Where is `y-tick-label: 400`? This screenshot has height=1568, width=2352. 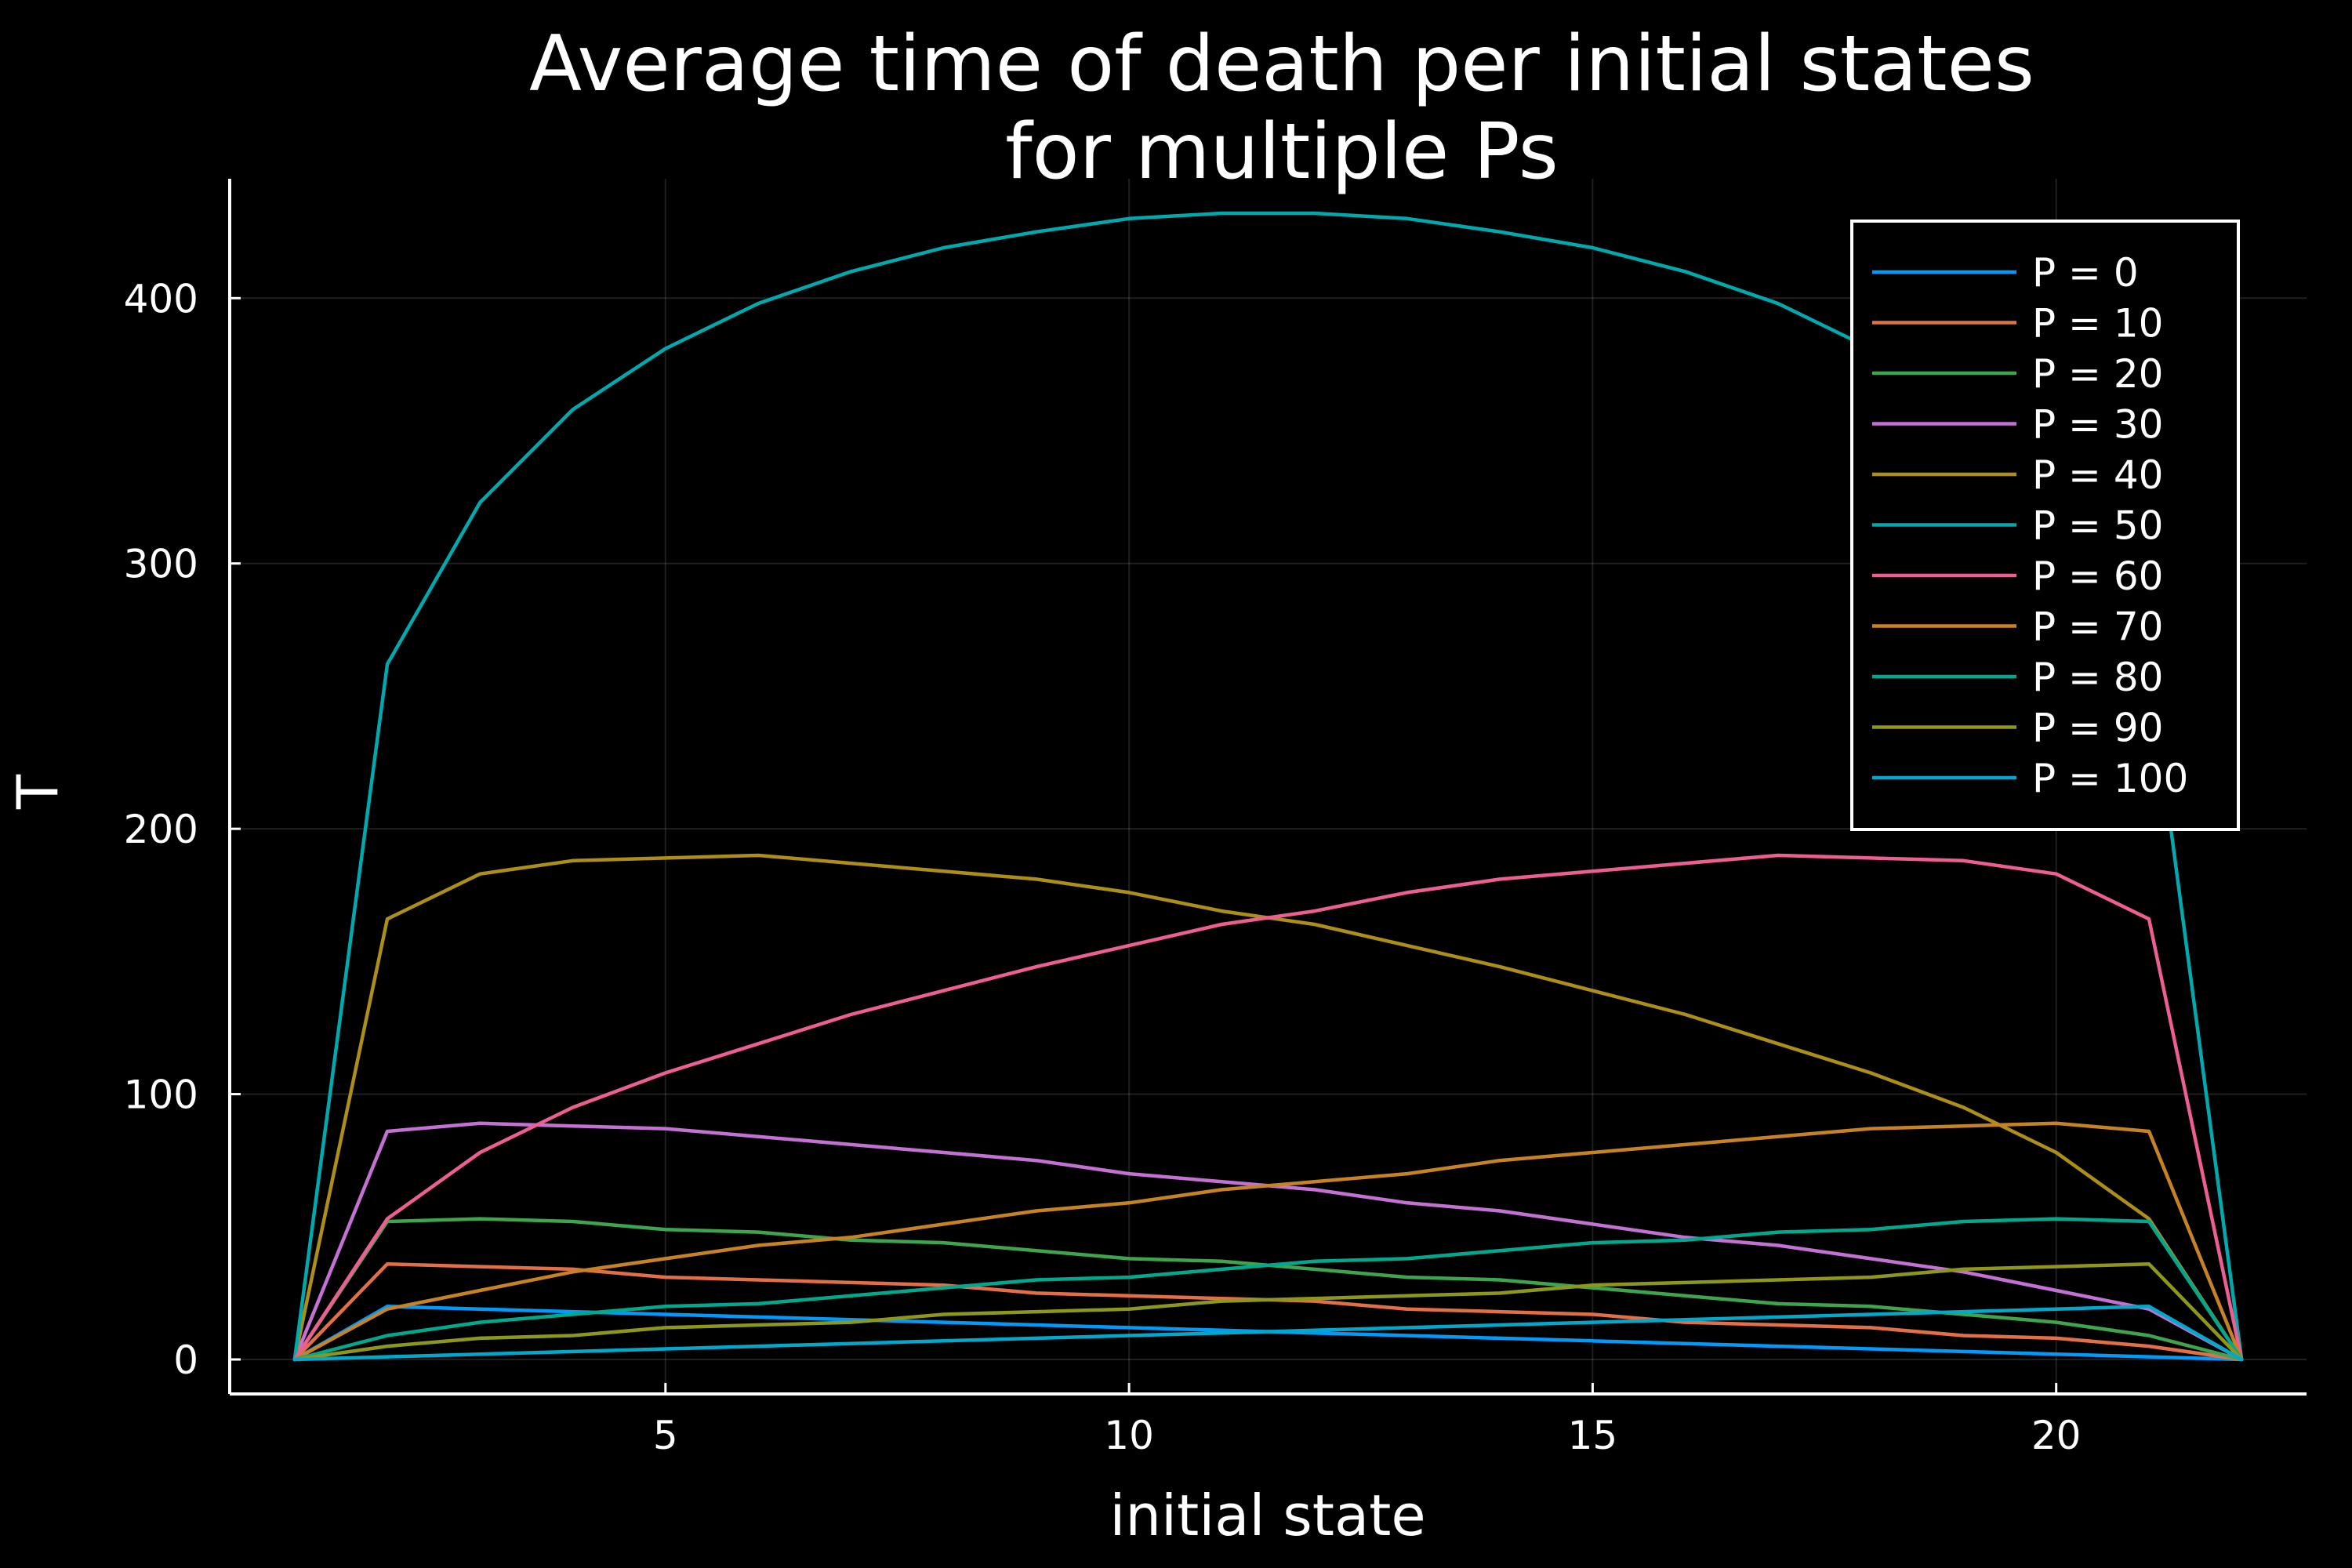
y-tick-label: 400 is located at coordinates (161, 298).